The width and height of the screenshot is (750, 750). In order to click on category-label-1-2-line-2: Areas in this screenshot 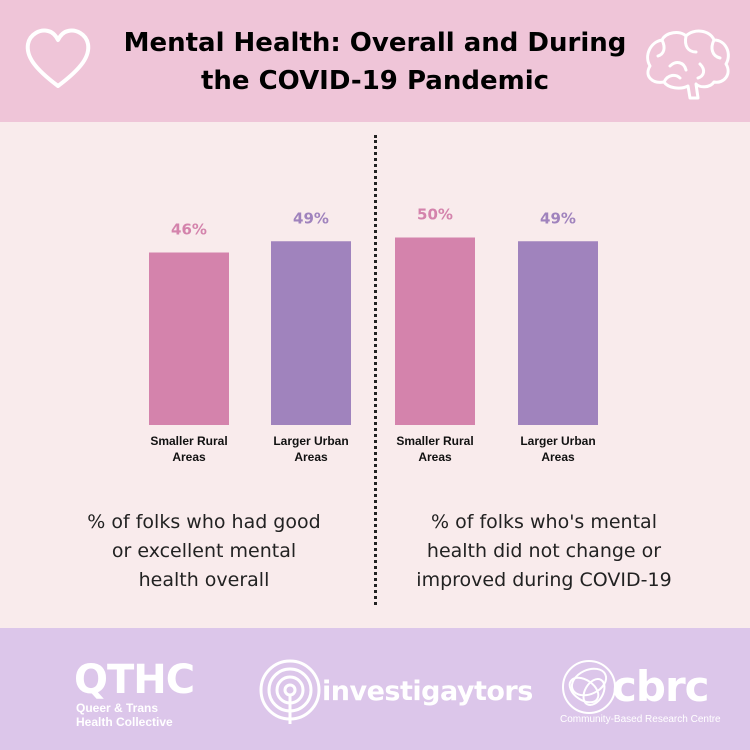, I will do `click(311, 457)`.